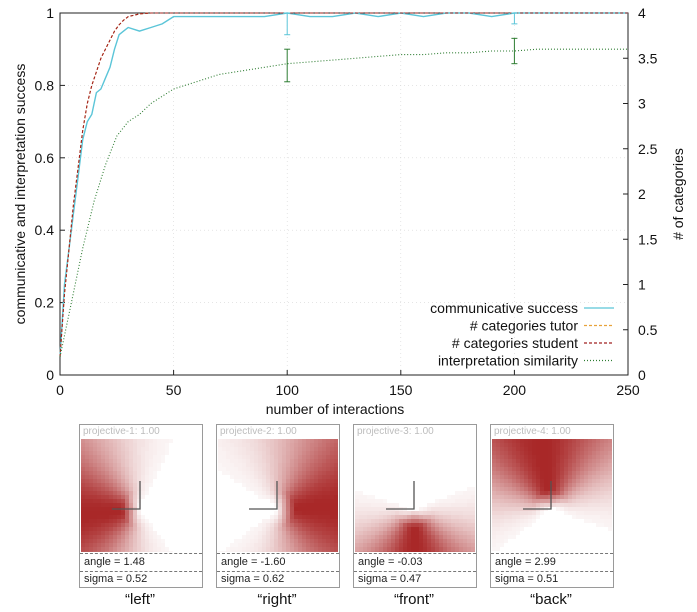 Image resolution: width=697 pixels, height=612 pixels. Describe the element at coordinates (401, 47) in the screenshot. I see `error-bar-layer` at that location.